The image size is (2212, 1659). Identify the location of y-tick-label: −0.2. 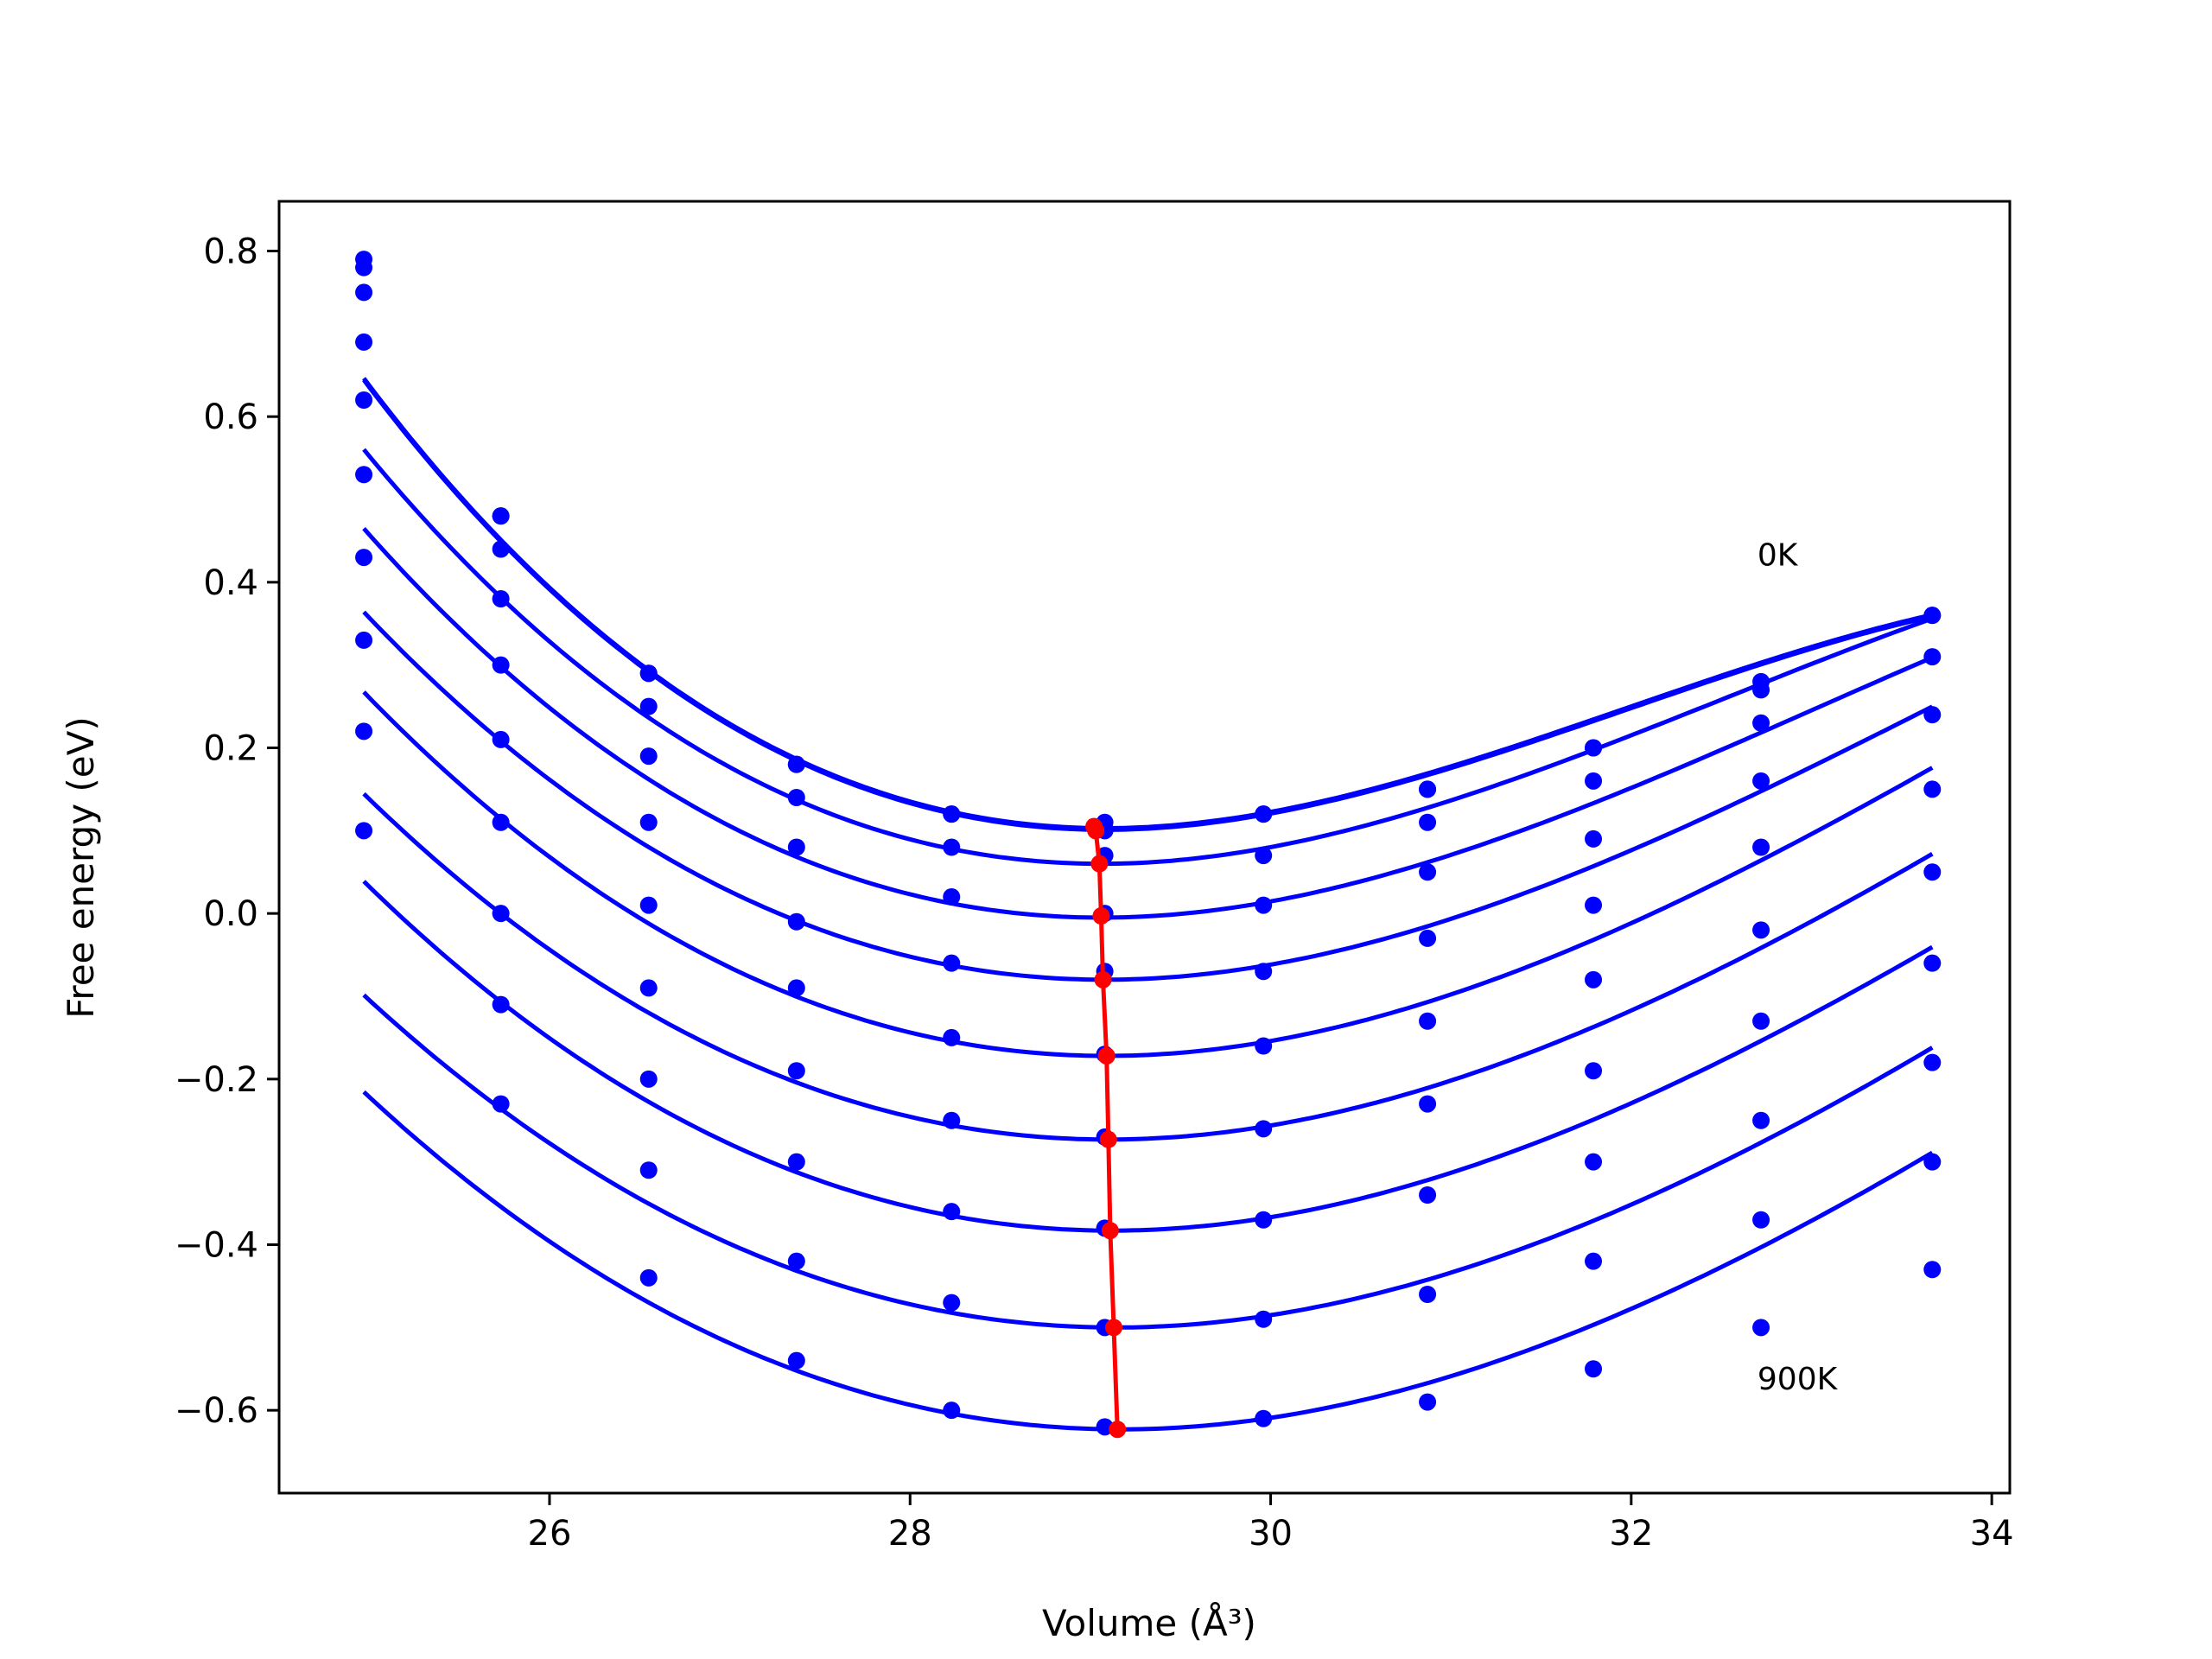
(216, 1080).